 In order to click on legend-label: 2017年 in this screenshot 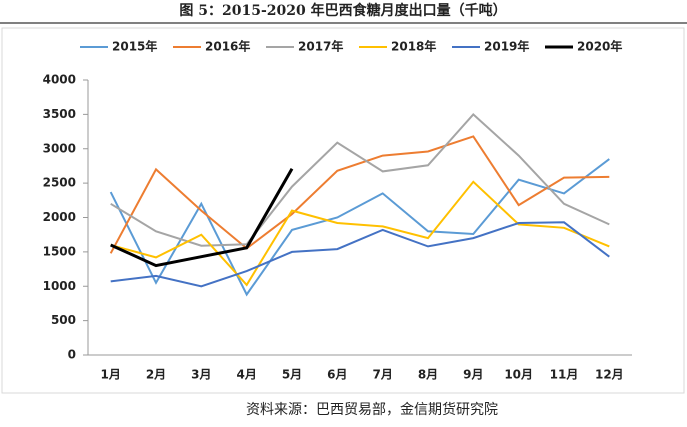, I will do `click(320, 46)`.